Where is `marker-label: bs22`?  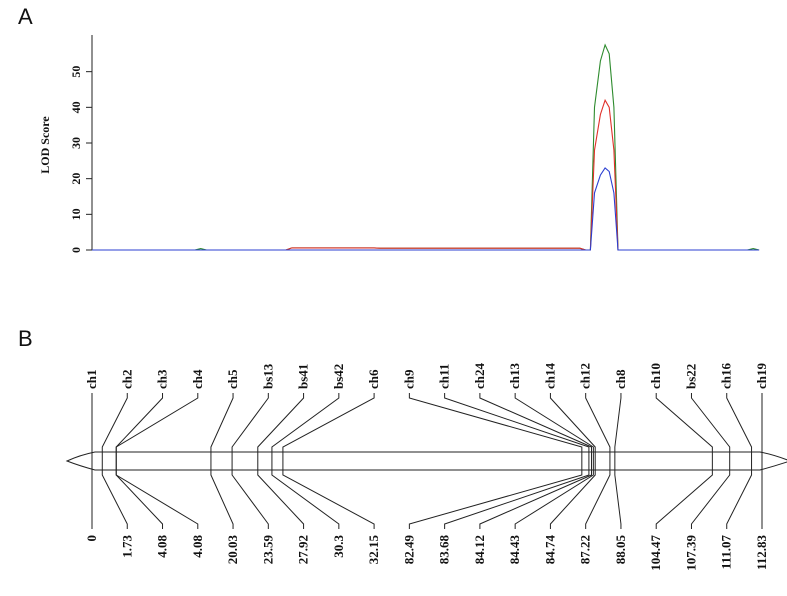
marker-label: bs22 is located at coordinates (690, 376).